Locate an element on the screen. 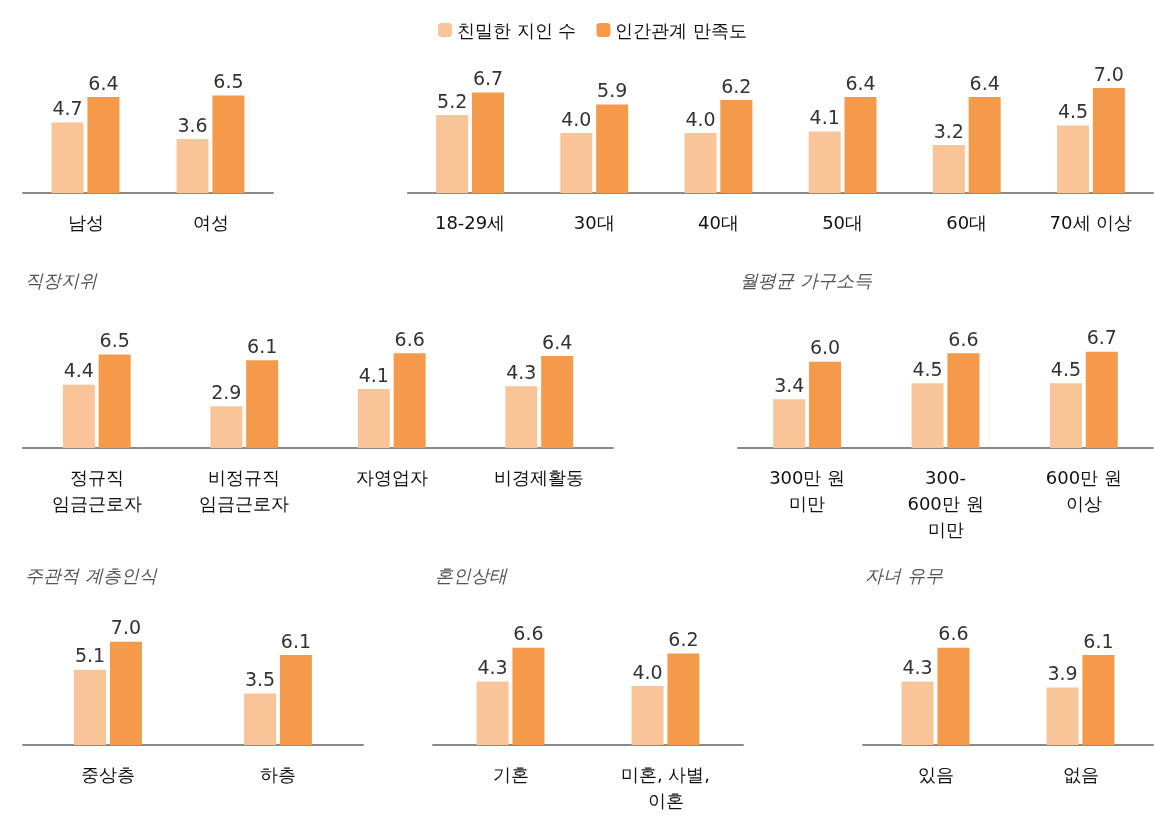  x-tick-label: 비경제활동 is located at coordinates (539, 477).